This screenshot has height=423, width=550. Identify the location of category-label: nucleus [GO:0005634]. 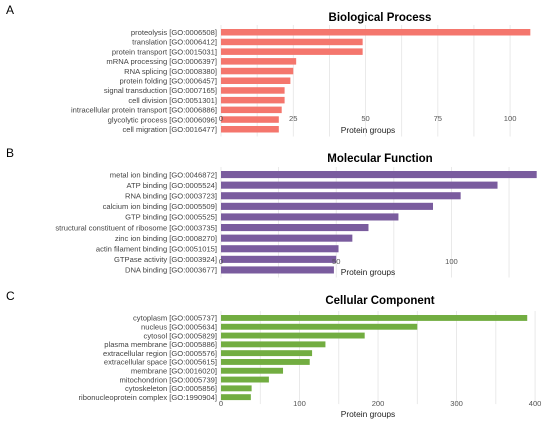
(179, 326).